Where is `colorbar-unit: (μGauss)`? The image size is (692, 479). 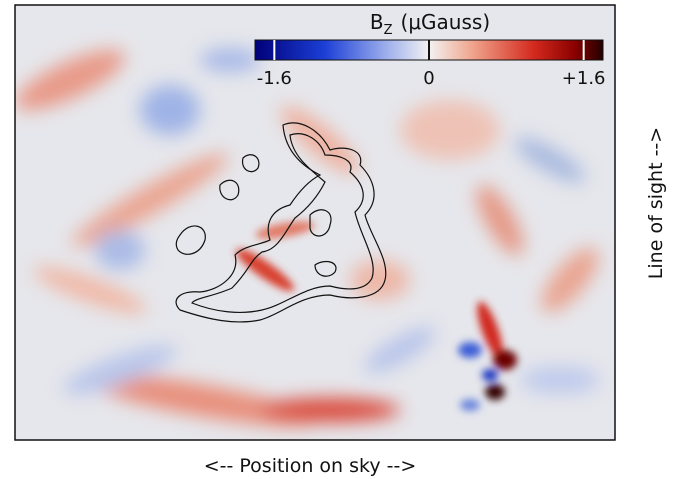
colorbar-unit: (μGauss) is located at coordinates (446, 22).